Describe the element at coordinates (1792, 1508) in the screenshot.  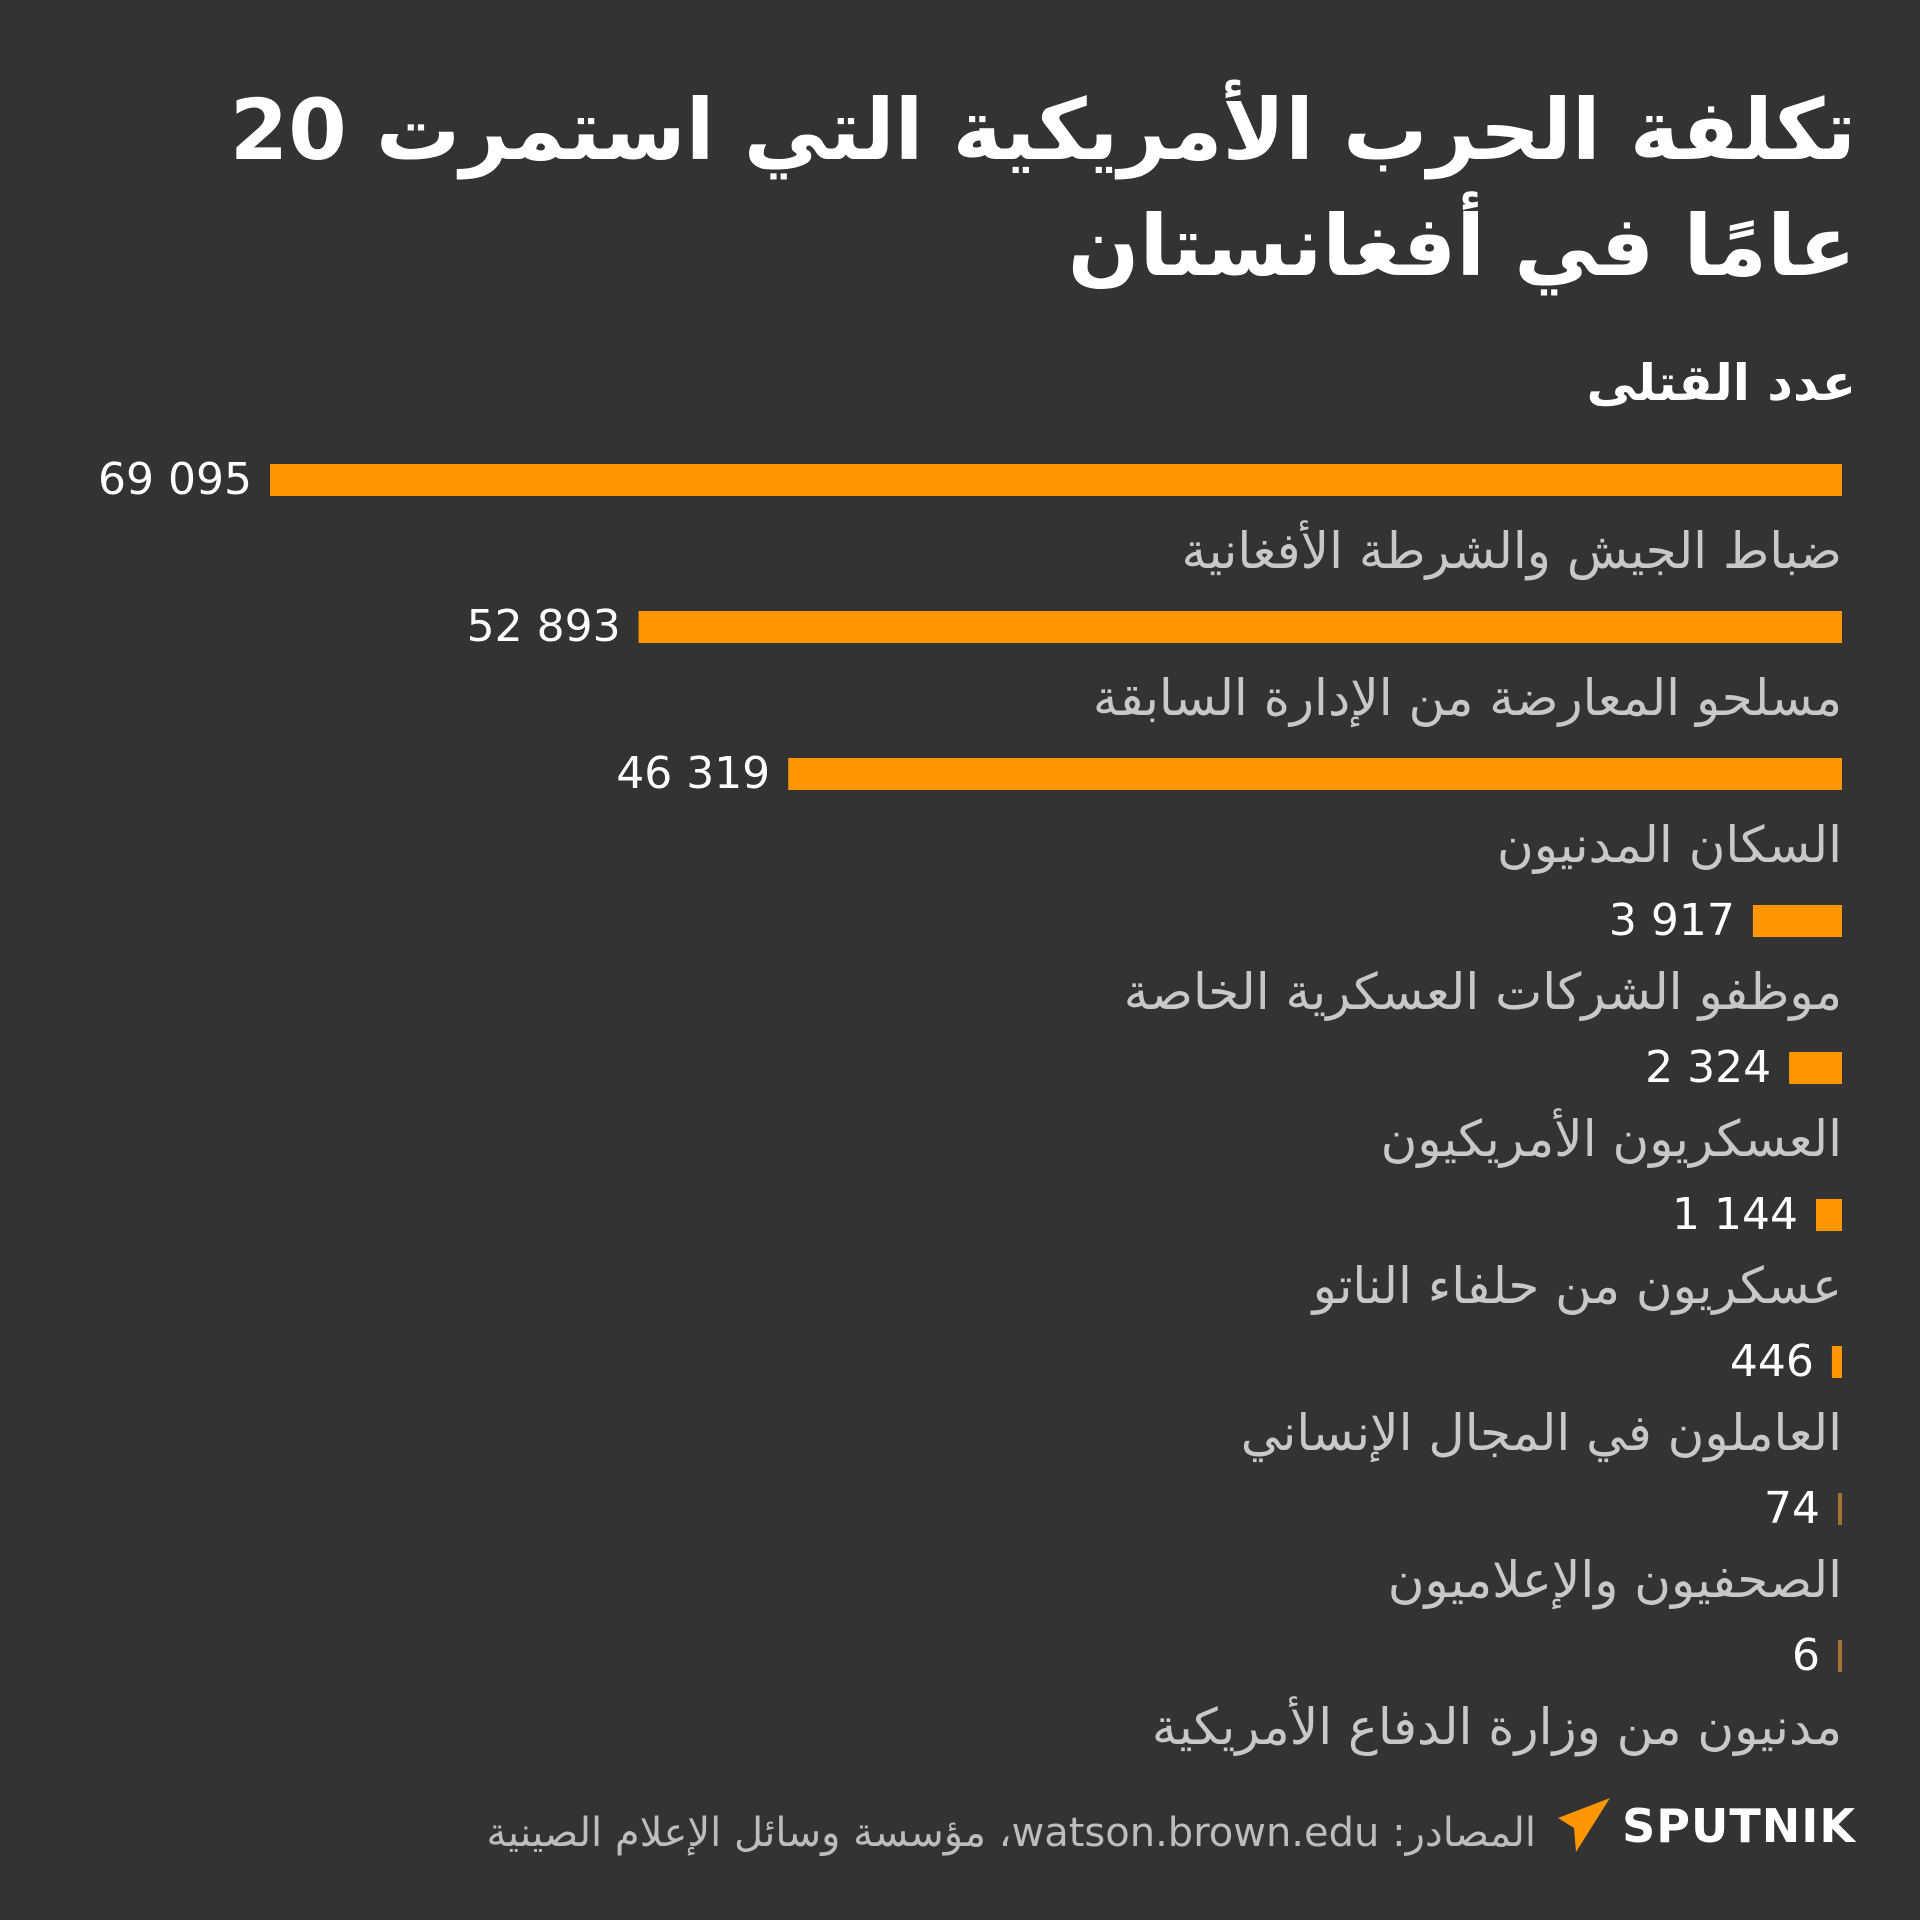
I see `bar-value-label-8: 74` at that location.